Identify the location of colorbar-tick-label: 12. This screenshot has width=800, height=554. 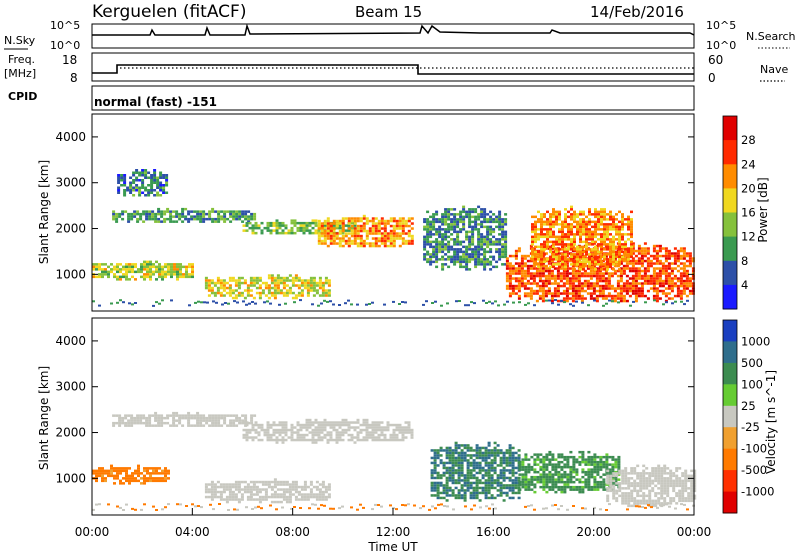
(748, 237).